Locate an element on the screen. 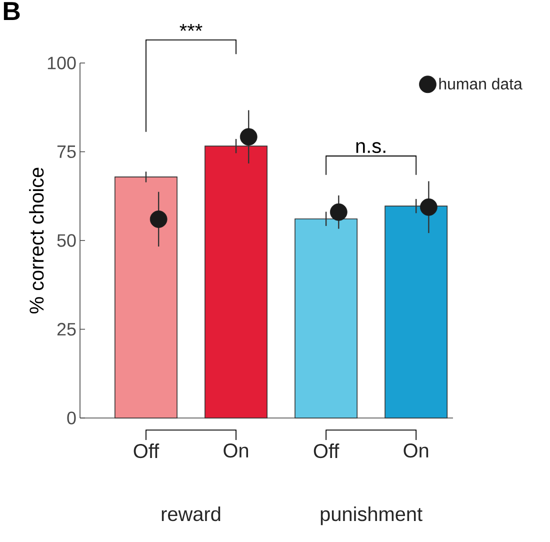 This screenshot has height=542, width=550. y-tick-label: 25 is located at coordinates (66, 329).